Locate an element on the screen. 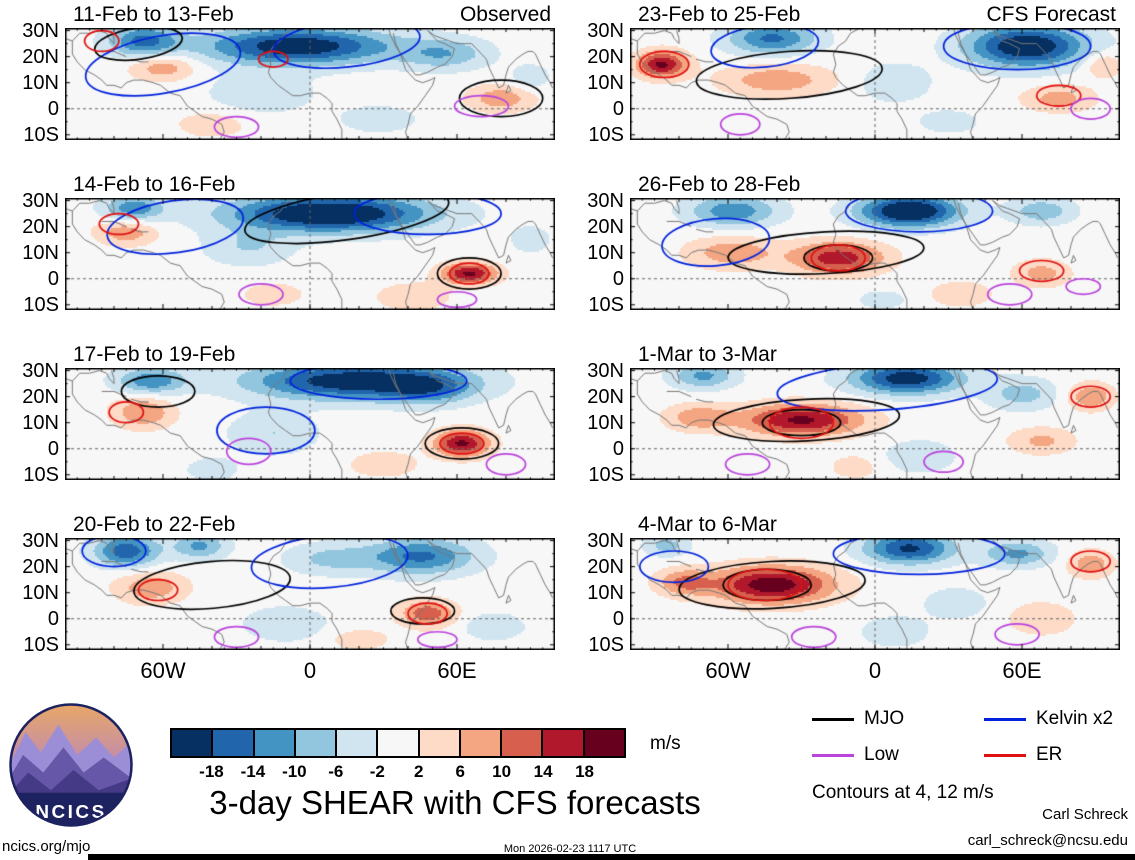 Image resolution: width=1135 pixels, height=860 pixels. panel-title: 20-Feb to 22-Feb is located at coordinates (154, 524).